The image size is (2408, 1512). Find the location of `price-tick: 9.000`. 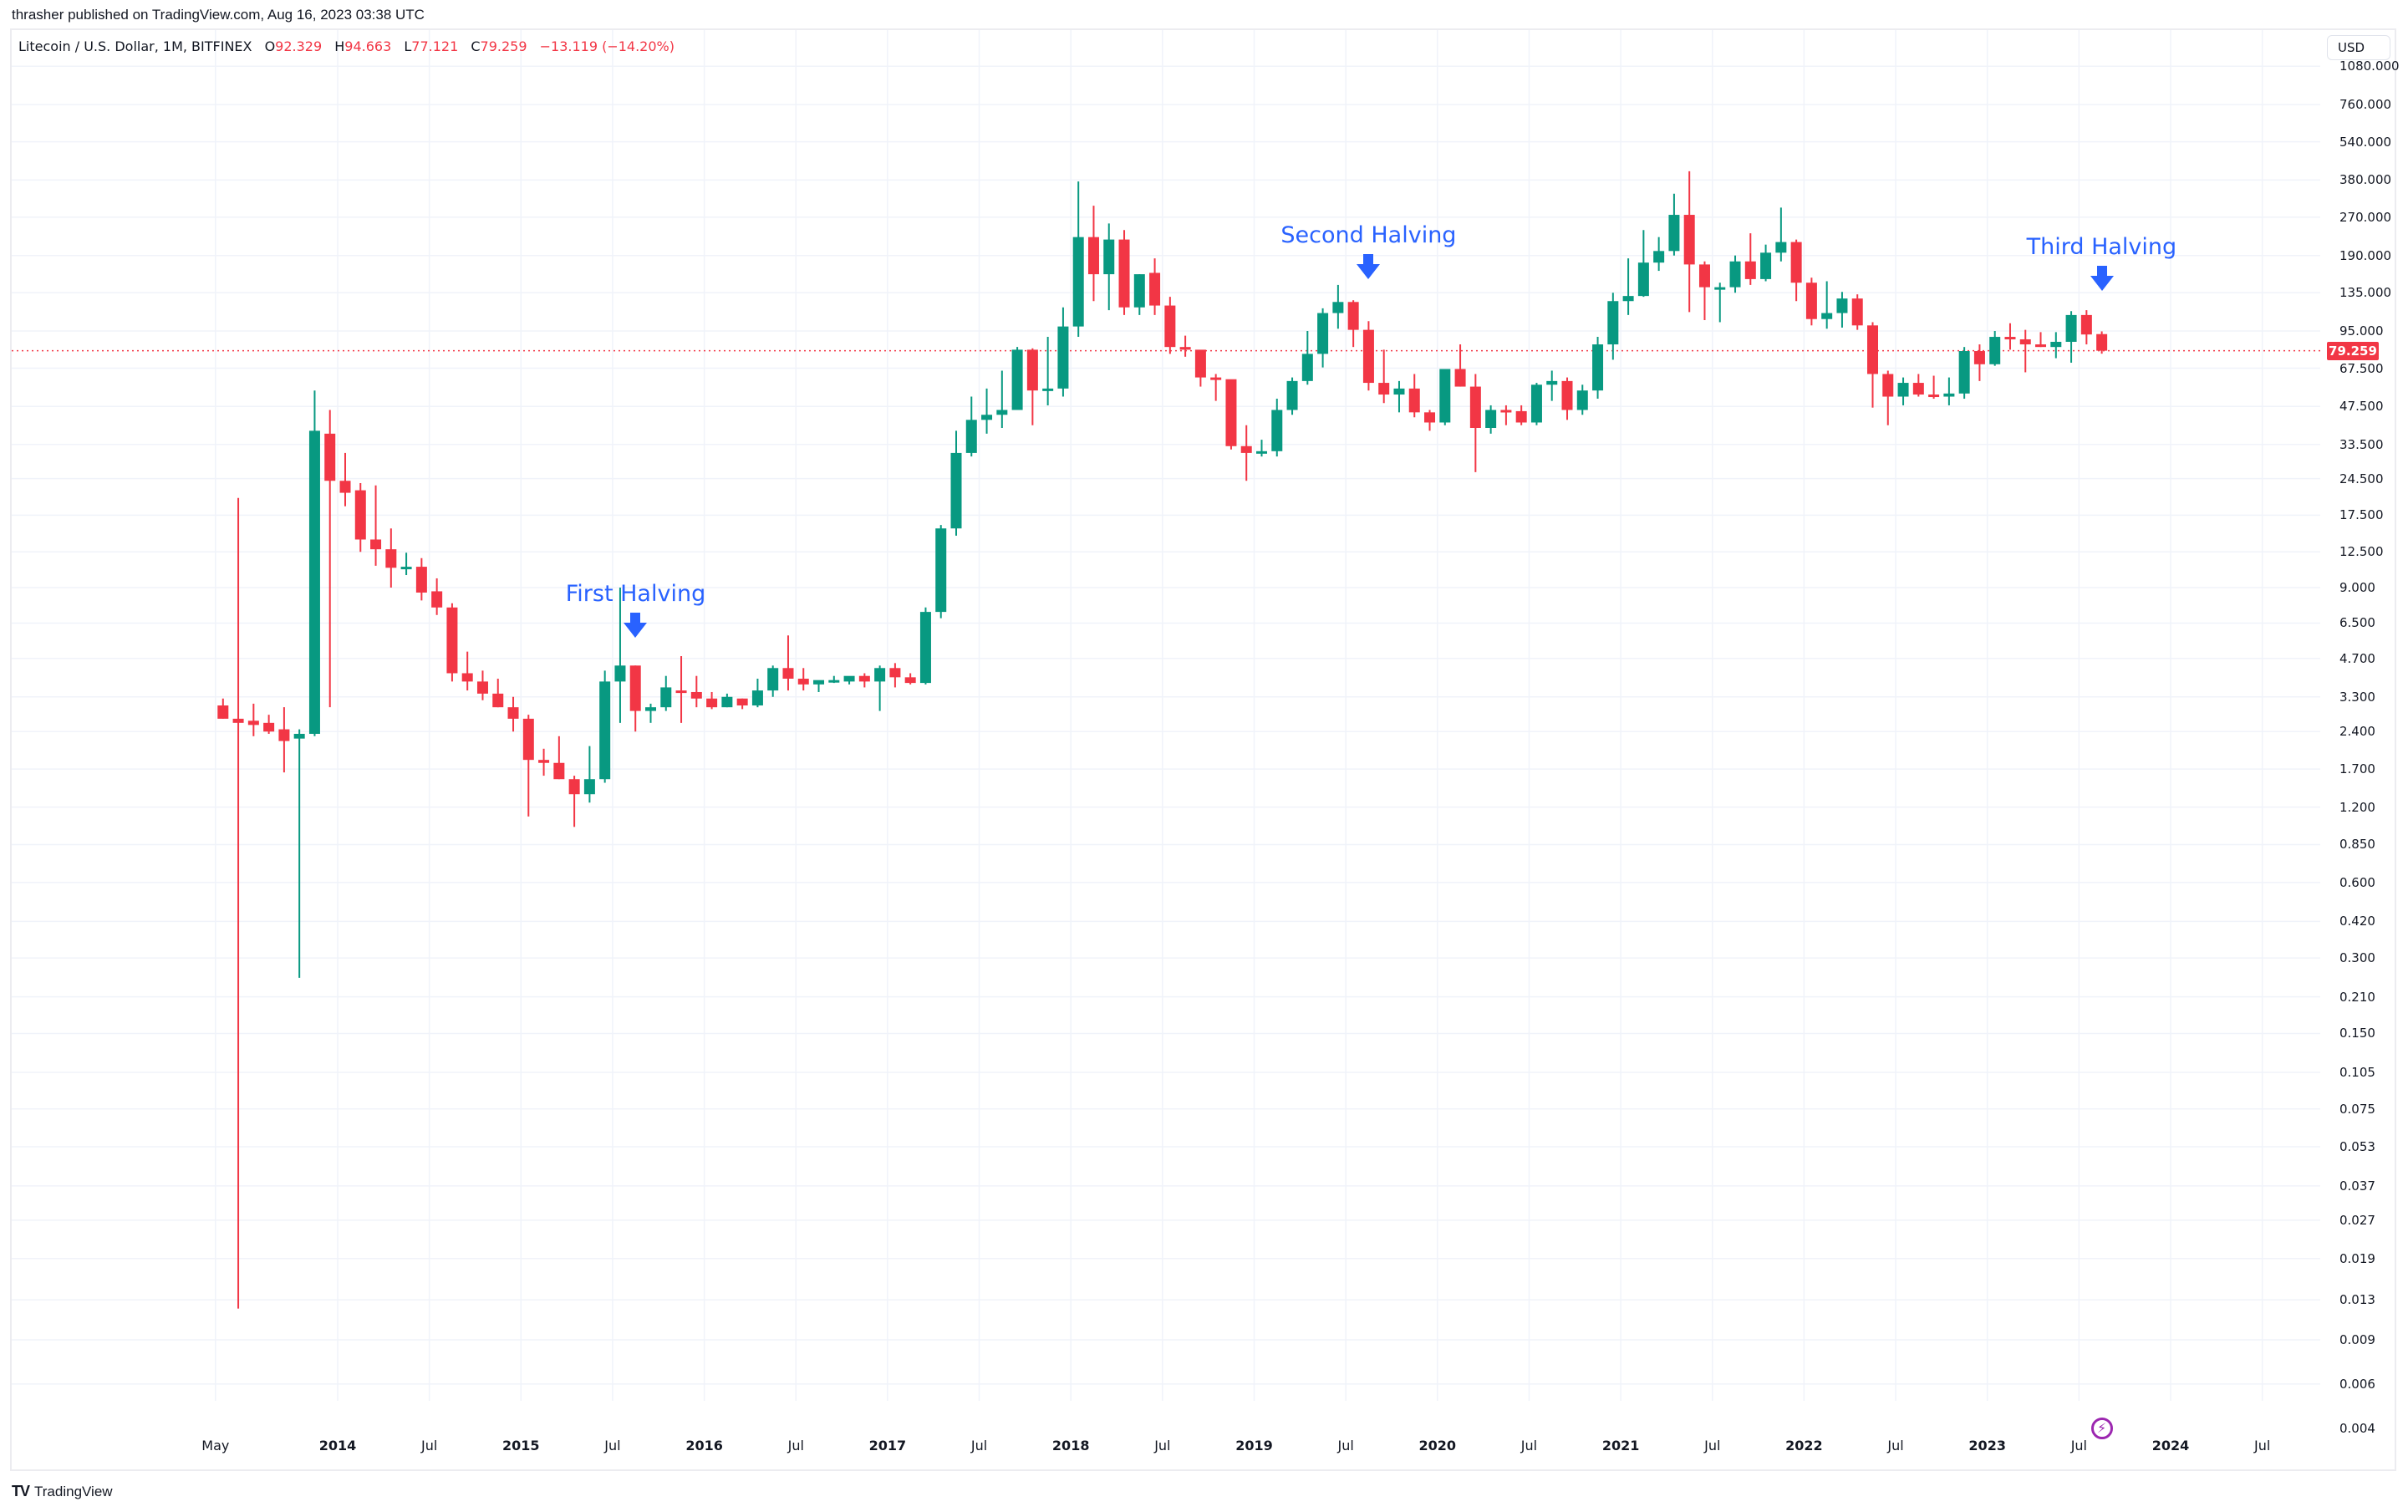

price-tick: 9.000 is located at coordinates (2357, 588).